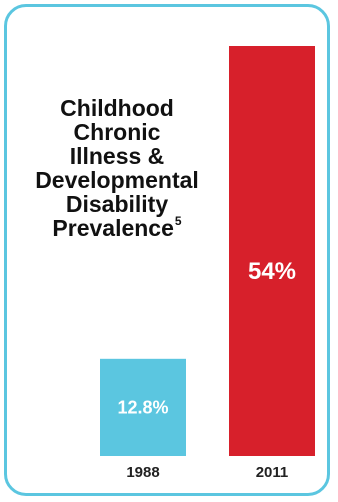  I want to click on data-label-1988: 12.8%, so click(142, 407).